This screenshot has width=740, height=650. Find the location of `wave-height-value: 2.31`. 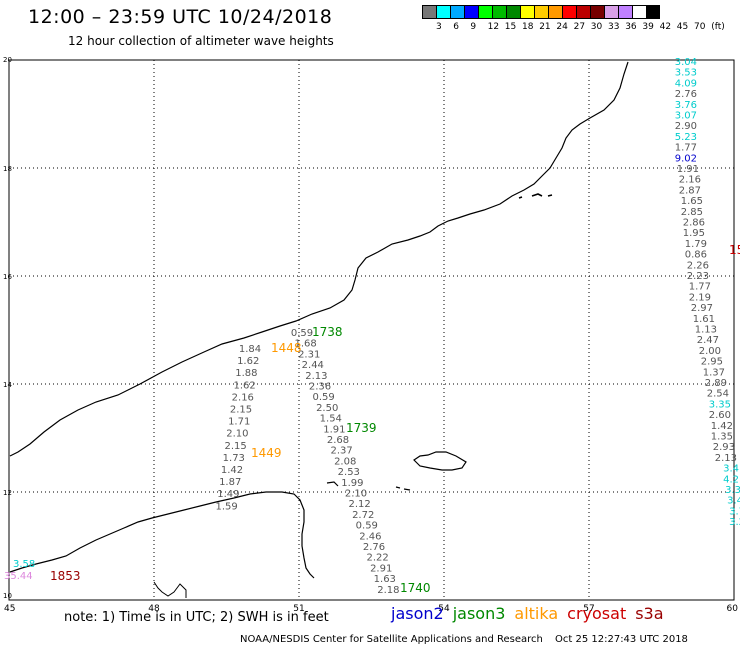

wave-height-value: 2.31 is located at coordinates (309, 354).